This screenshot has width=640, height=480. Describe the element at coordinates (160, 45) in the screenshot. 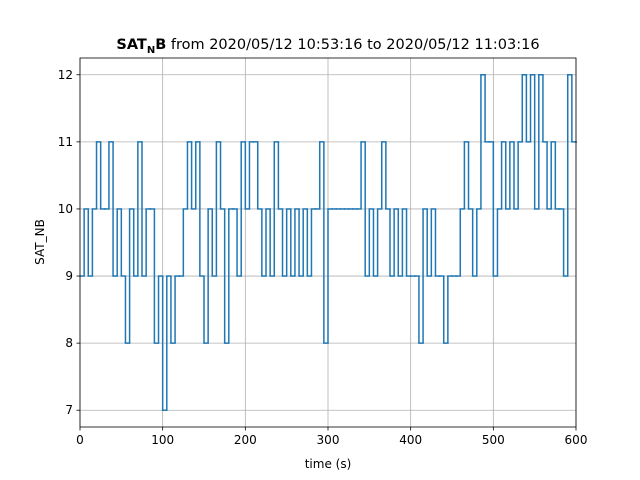

I see `title-after: B` at that location.